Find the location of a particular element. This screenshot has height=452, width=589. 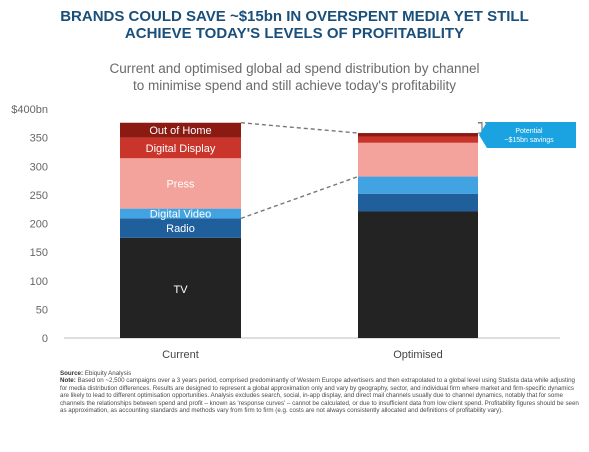

segment-label-out_of_home: Out of Home is located at coordinates (180, 131).